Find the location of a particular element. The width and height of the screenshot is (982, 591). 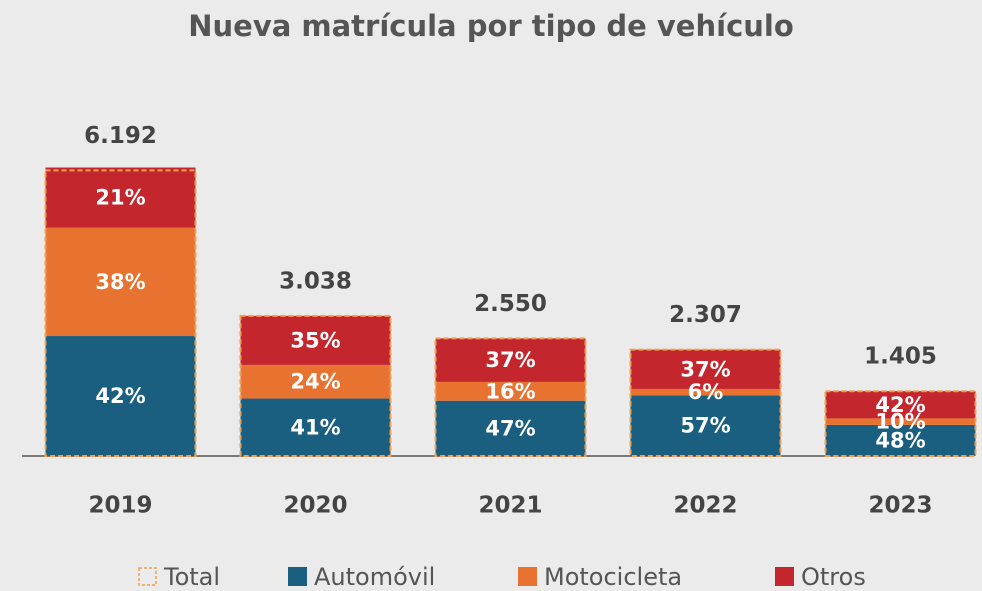

segment-label: 24% is located at coordinates (315, 382).